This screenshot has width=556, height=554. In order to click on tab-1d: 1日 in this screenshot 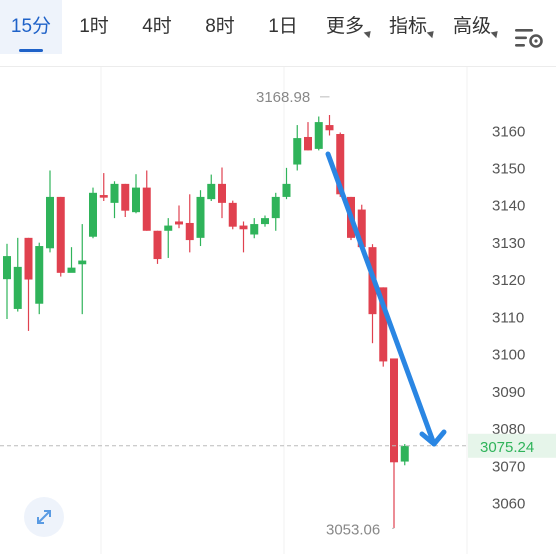, I will do `click(283, 27)`.